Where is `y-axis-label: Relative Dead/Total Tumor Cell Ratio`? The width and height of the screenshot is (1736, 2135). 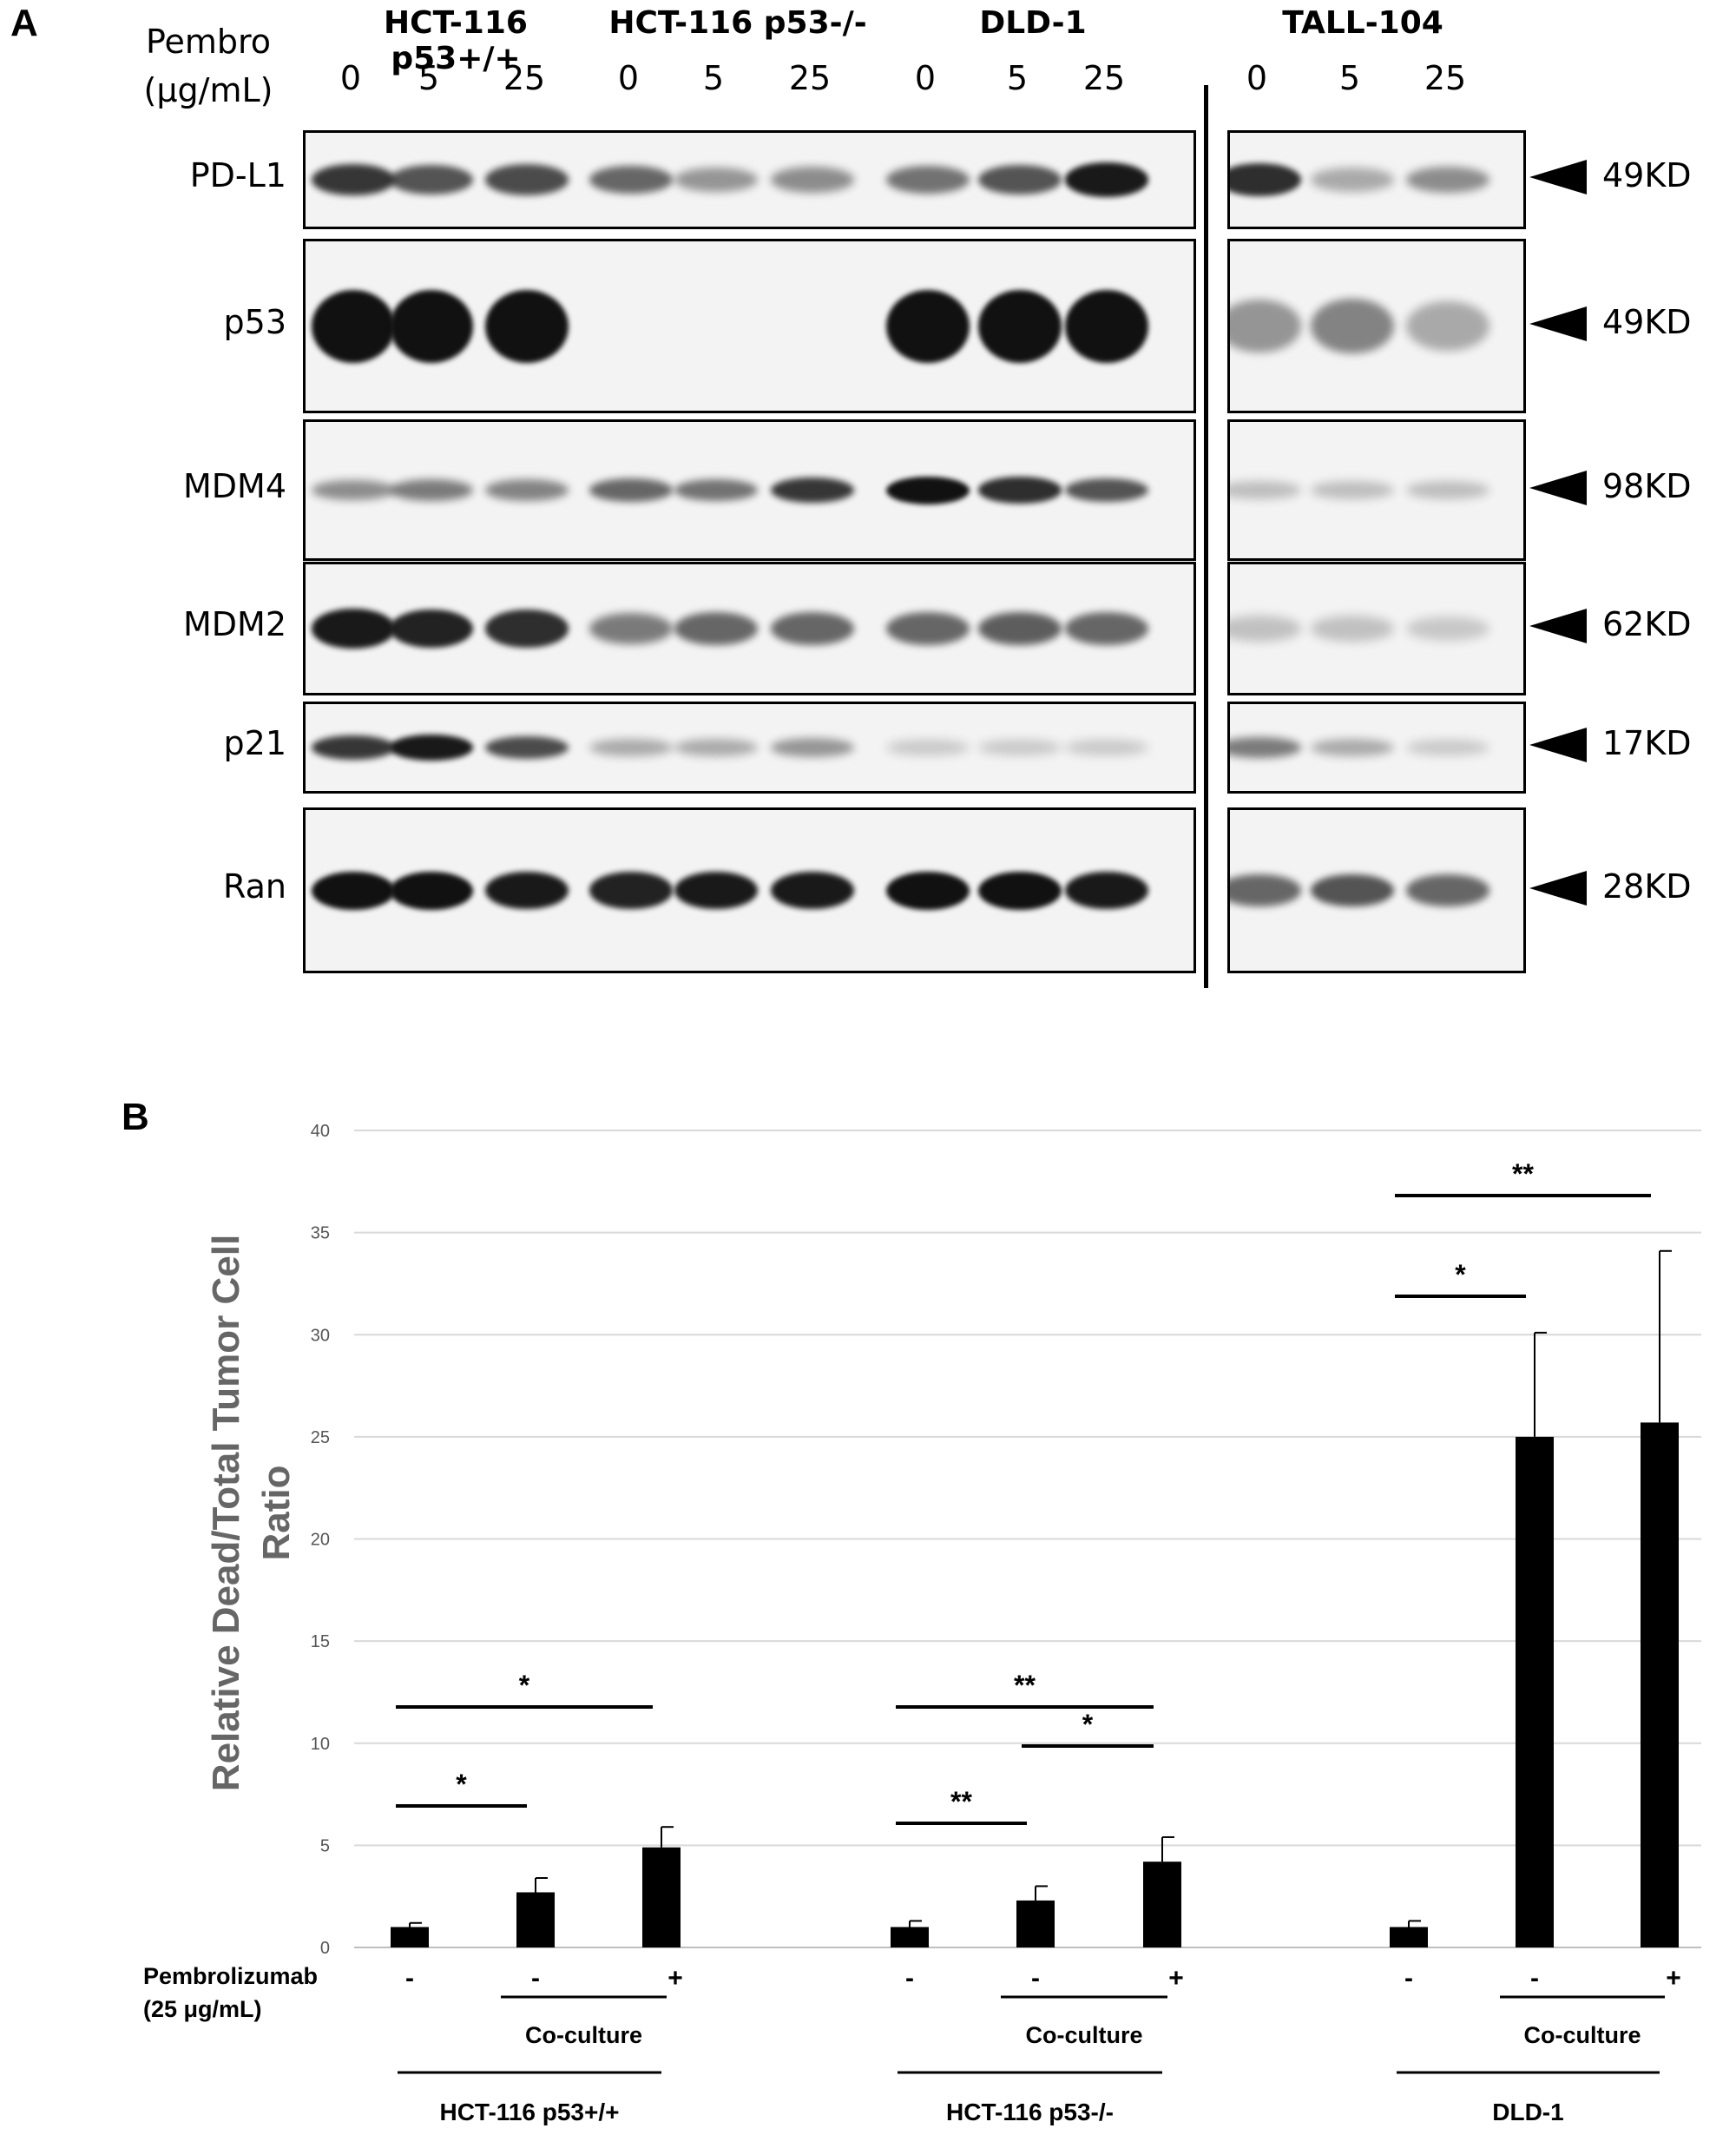
y-axis-label: Relative Dead/Total Tumor Cell Ratio is located at coordinates (251, 1513).